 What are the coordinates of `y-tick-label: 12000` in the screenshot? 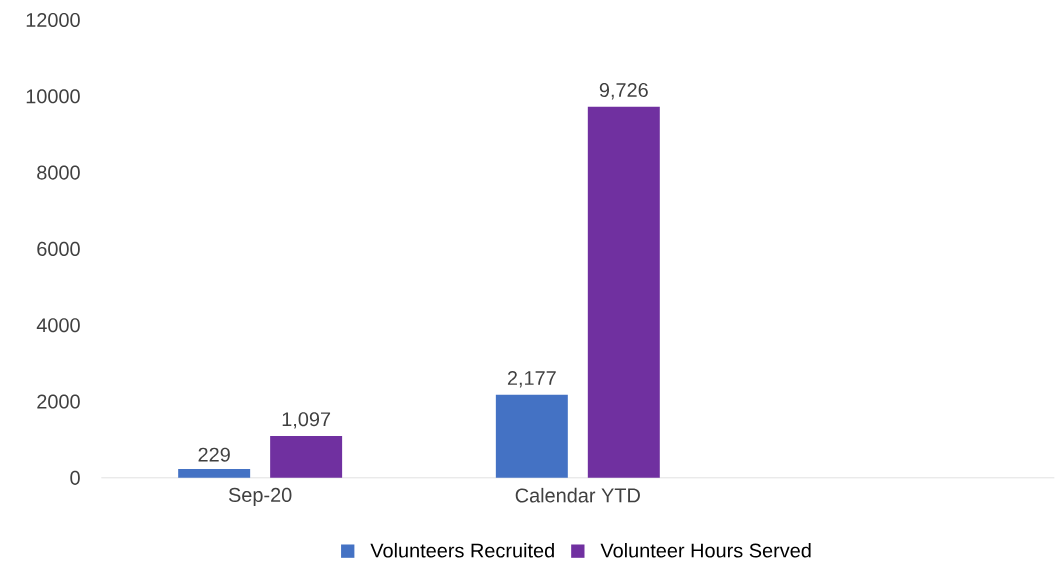 It's located at (53, 19).